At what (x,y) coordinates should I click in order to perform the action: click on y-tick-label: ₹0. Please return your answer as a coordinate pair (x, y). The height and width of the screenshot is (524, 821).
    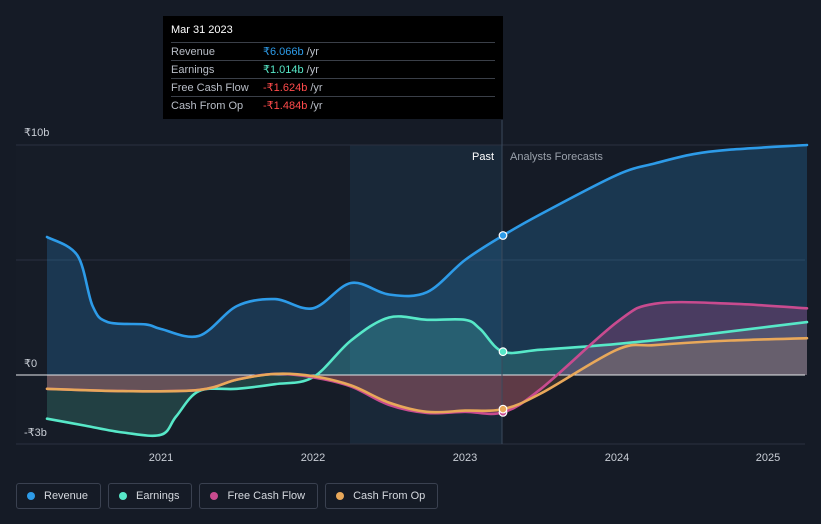
    Looking at the image, I should click on (30, 364).